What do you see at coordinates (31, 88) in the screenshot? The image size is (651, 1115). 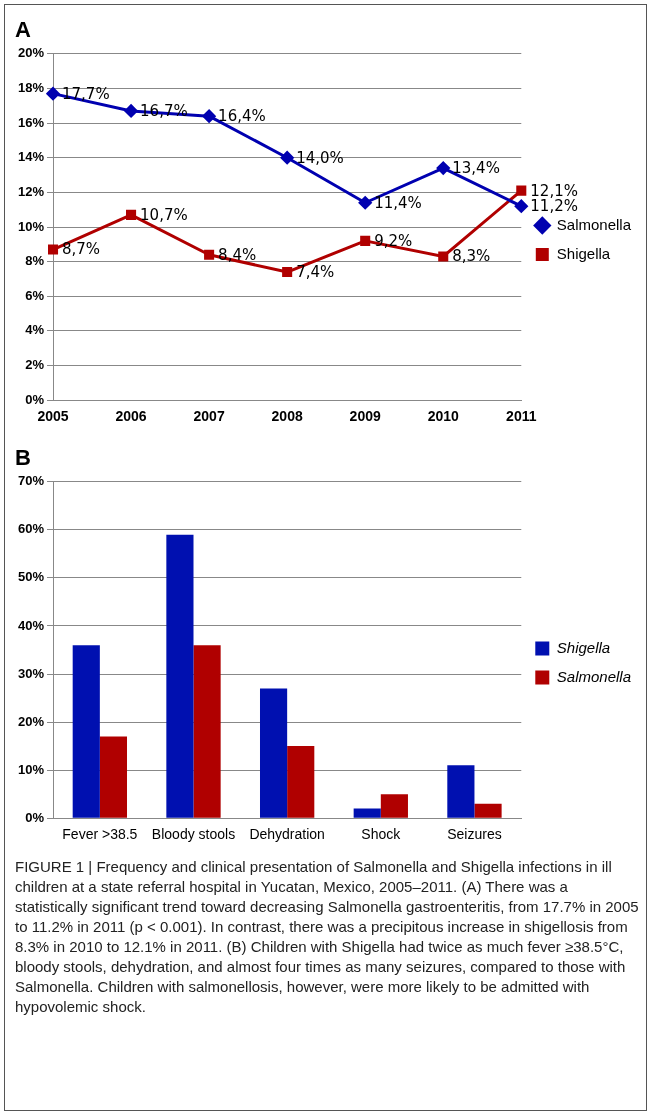 I see `y-tick-label: 18%` at bounding box center [31, 88].